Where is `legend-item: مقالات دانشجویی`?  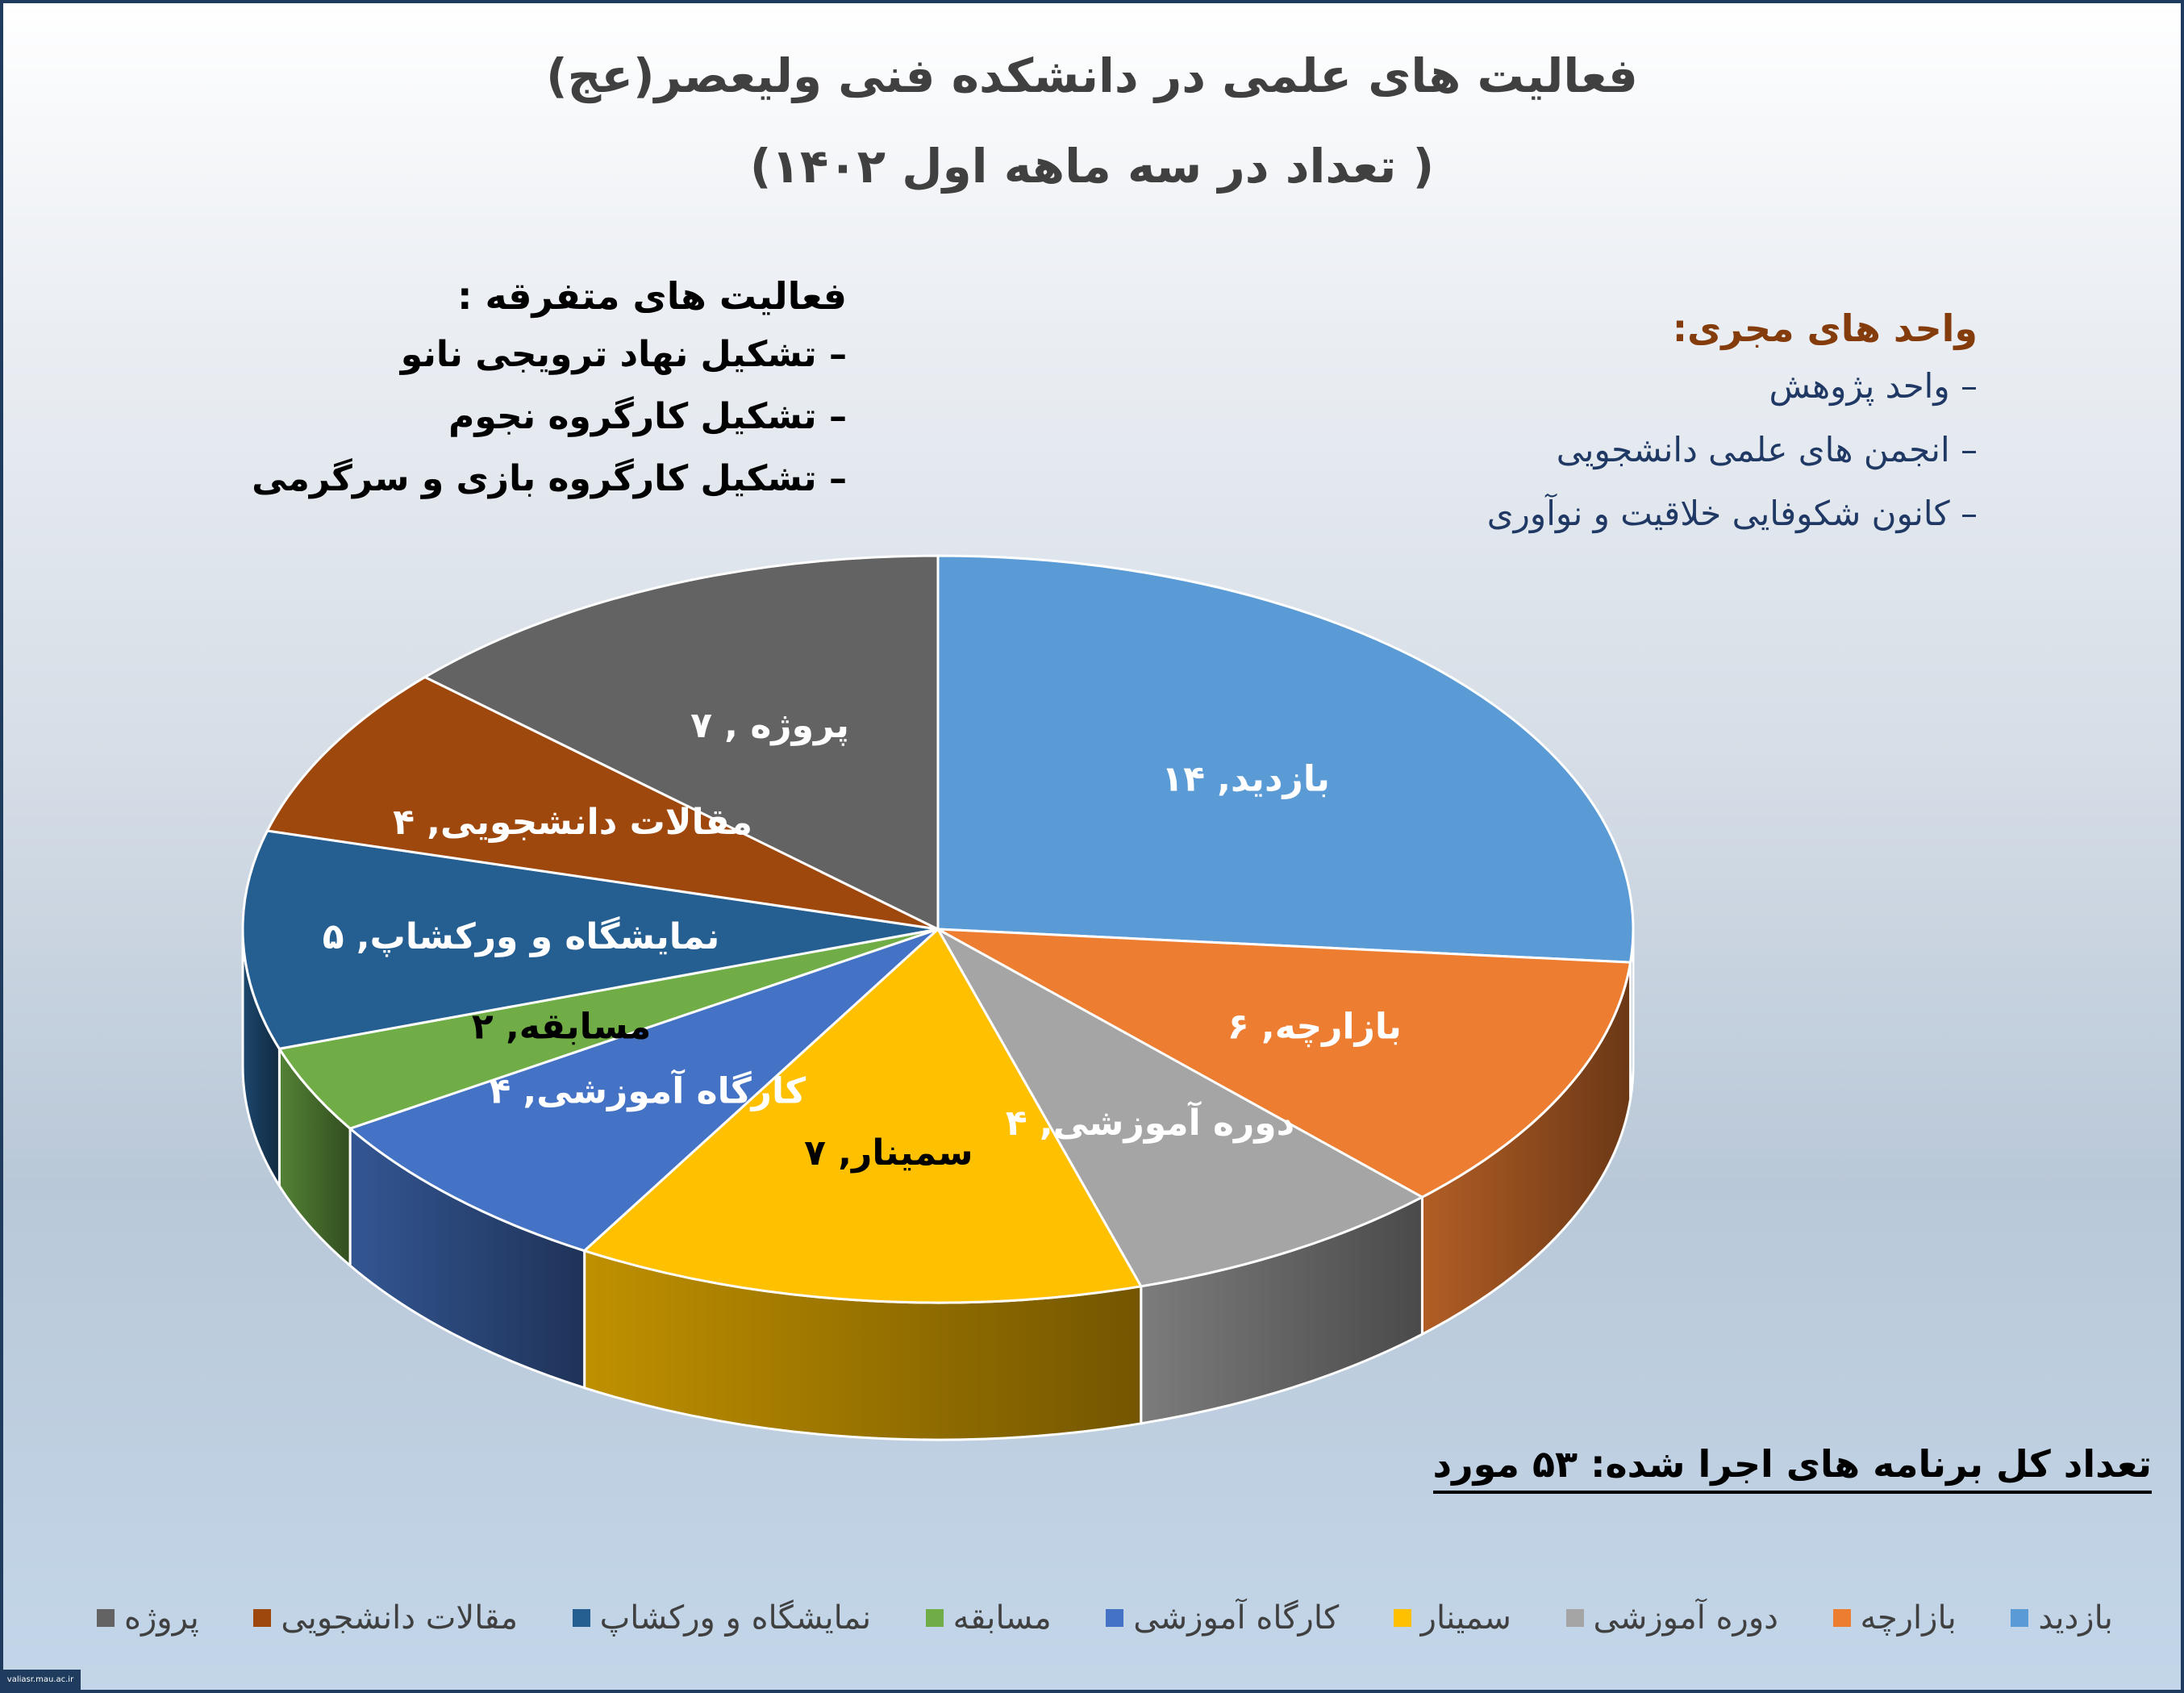 legend-item: مقالات دانشجویی is located at coordinates (385, 1618).